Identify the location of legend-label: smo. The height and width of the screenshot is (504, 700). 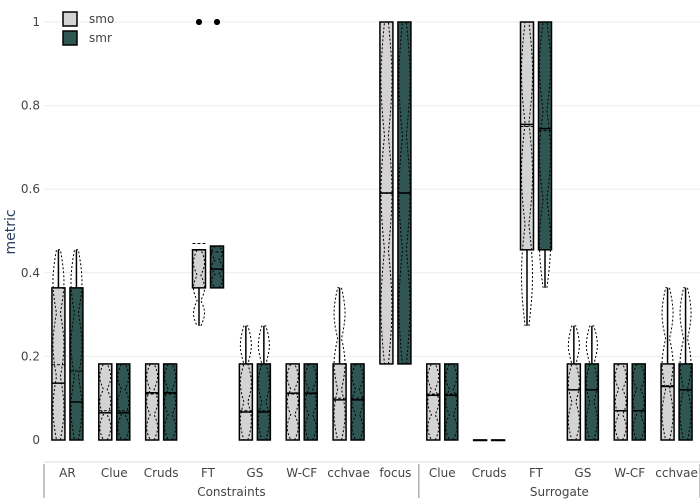
(101, 19).